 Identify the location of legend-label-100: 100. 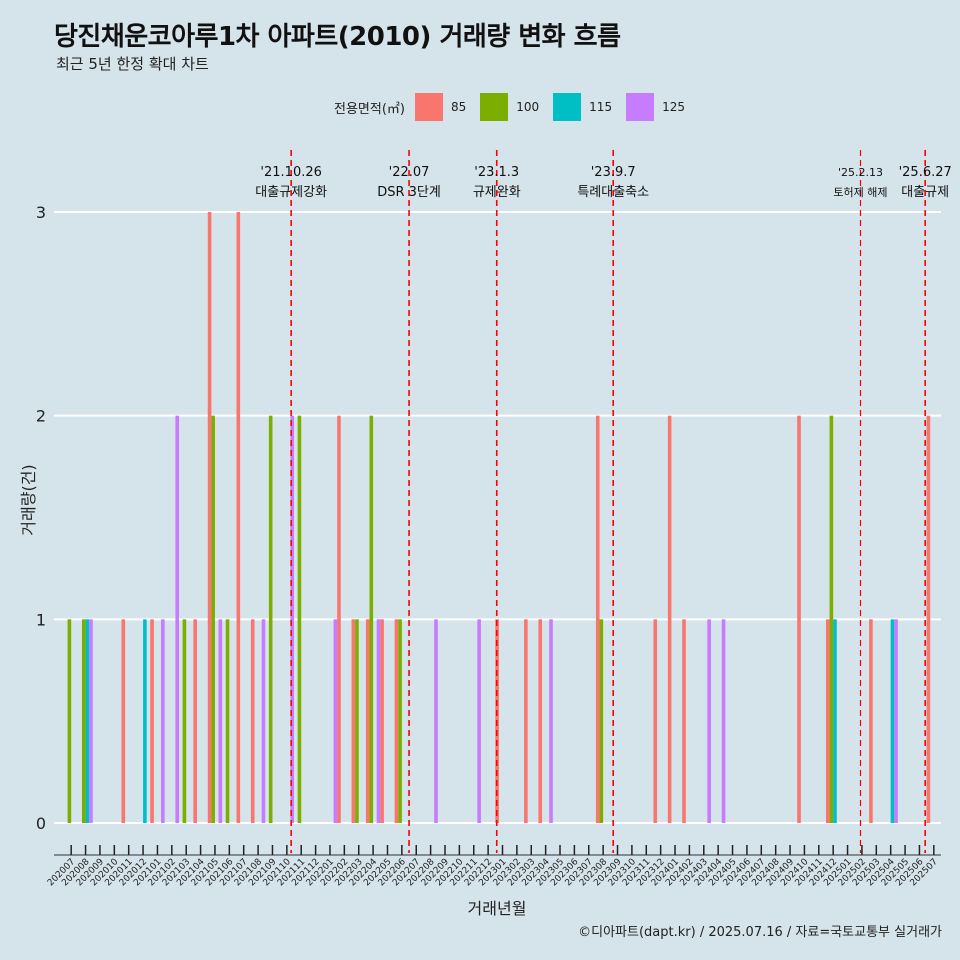
(528, 107).